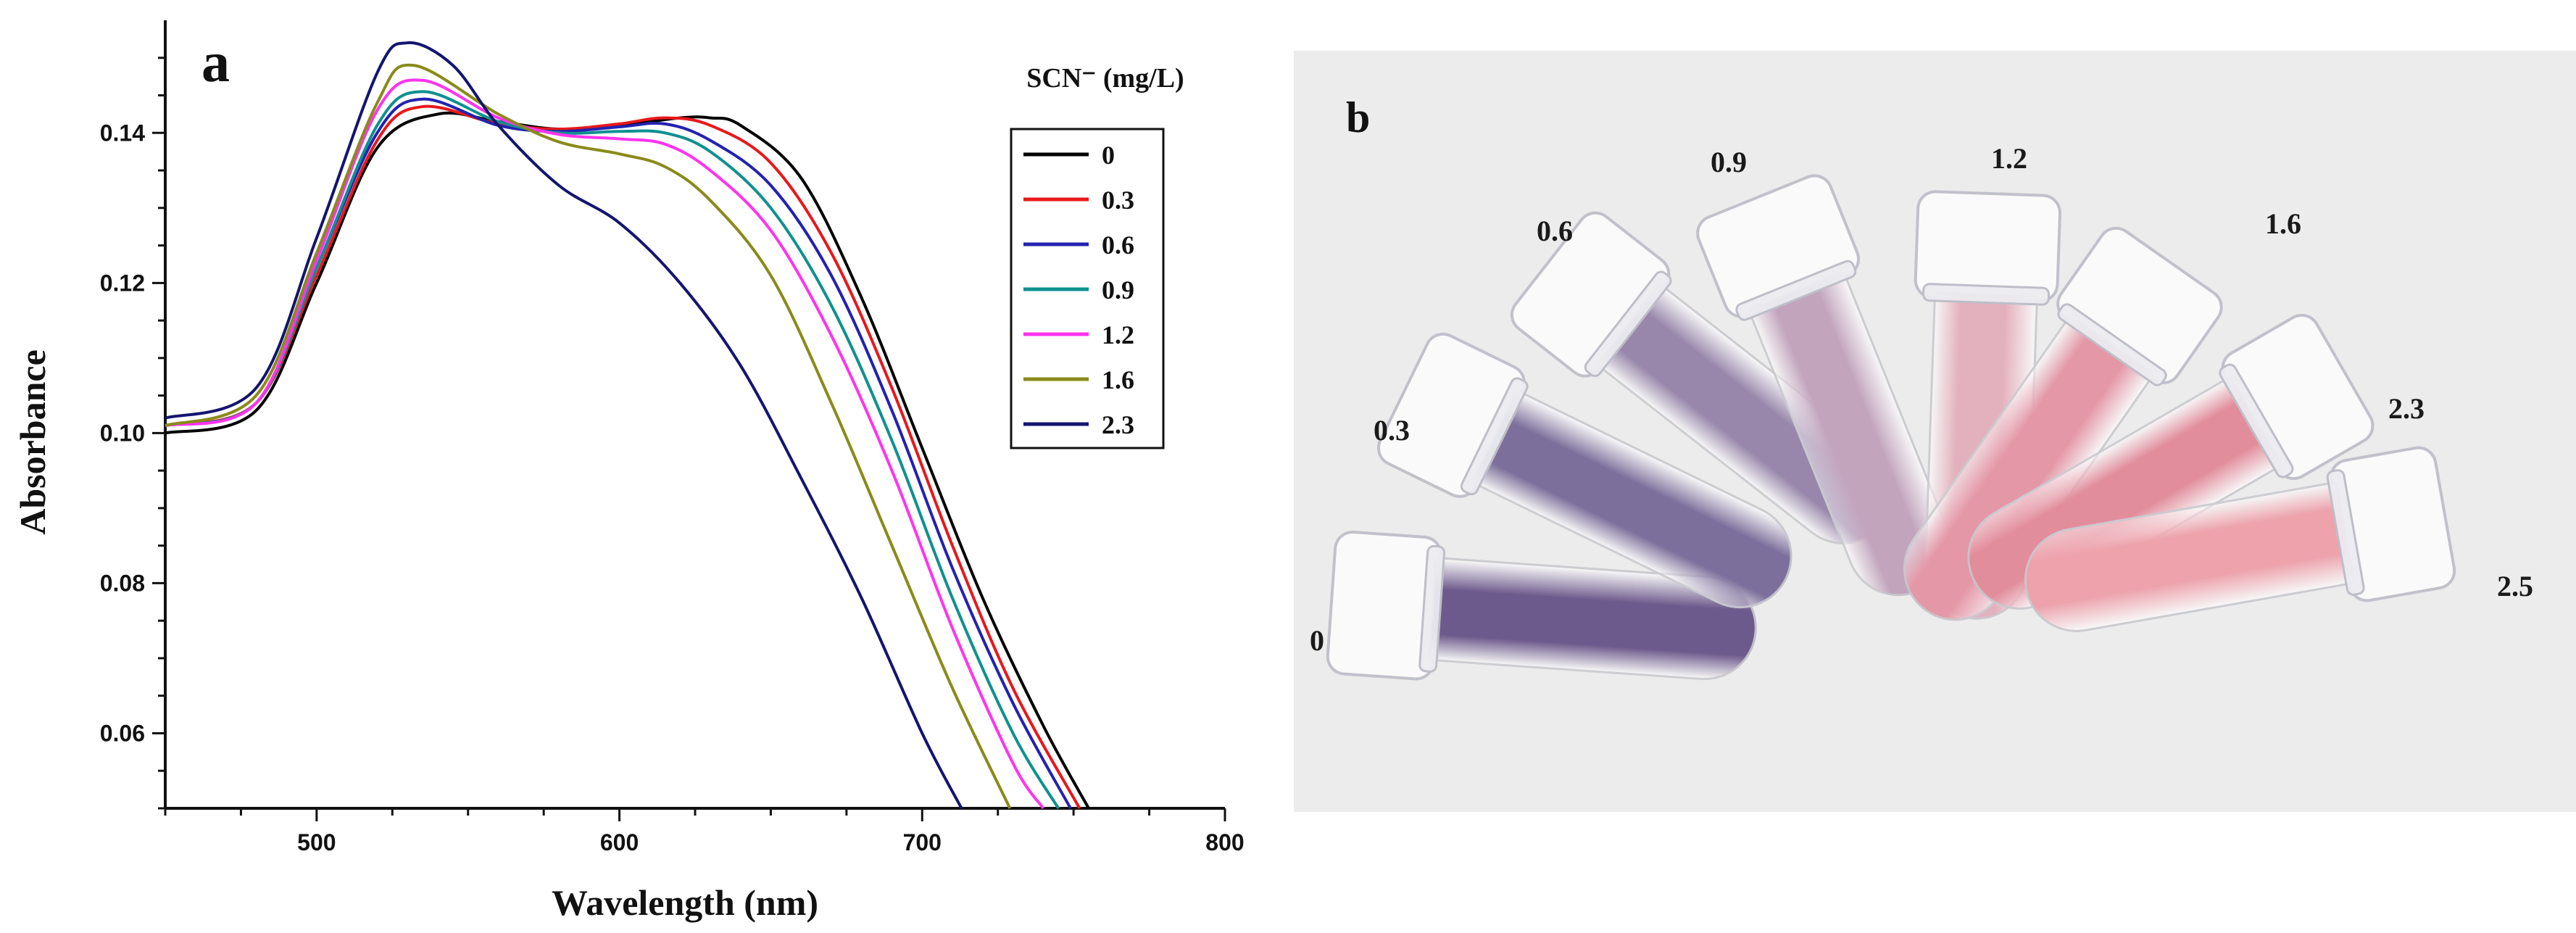  Describe the element at coordinates (122, 433) in the screenshot. I see `y-tick-label: 0.10` at that location.